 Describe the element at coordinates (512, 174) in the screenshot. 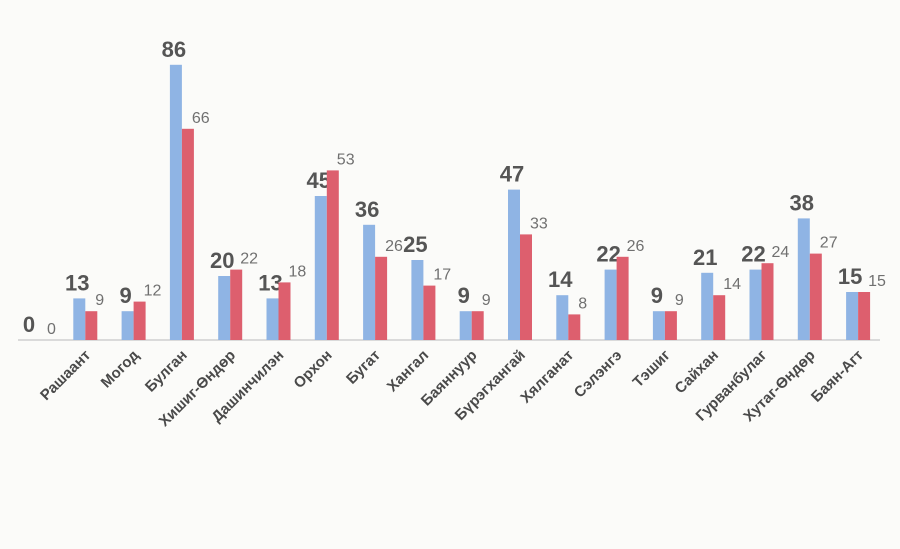

I see `value-label: 47` at that location.